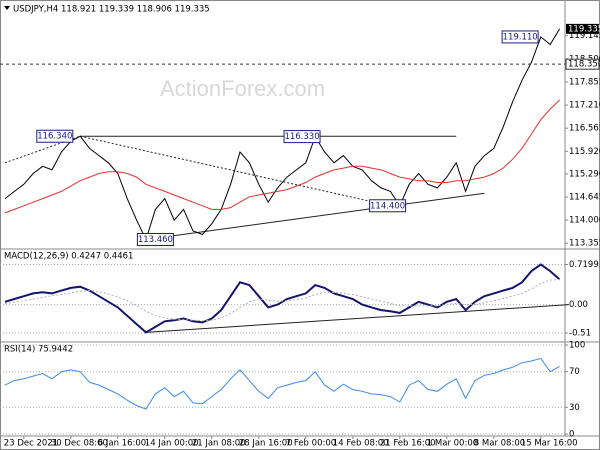  Describe the element at coordinates (584, 36) in the screenshot. I see `y-tick-label: 119.145` at that location.